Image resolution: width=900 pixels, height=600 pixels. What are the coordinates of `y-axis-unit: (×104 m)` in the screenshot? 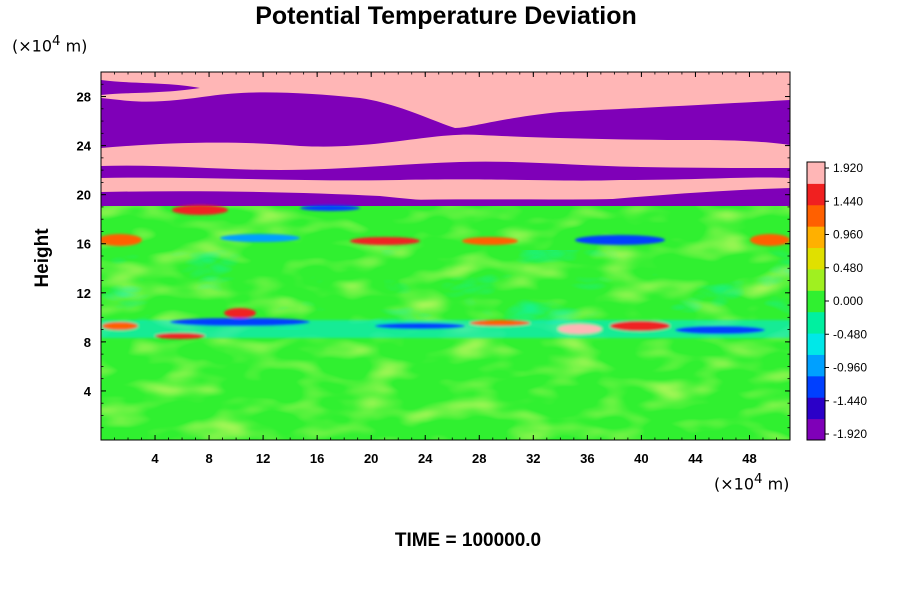 It's located at (49, 44).